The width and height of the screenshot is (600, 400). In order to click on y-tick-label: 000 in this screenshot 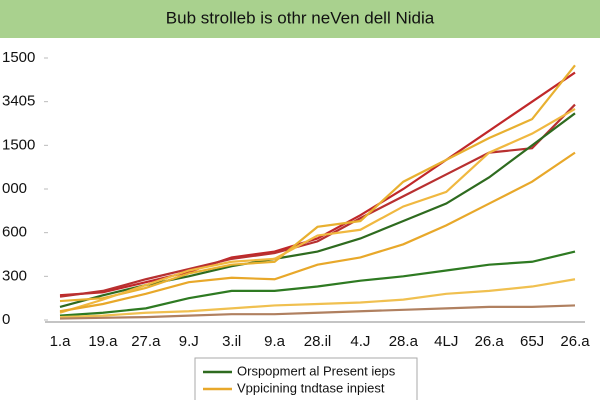, I will do `click(14, 188)`.